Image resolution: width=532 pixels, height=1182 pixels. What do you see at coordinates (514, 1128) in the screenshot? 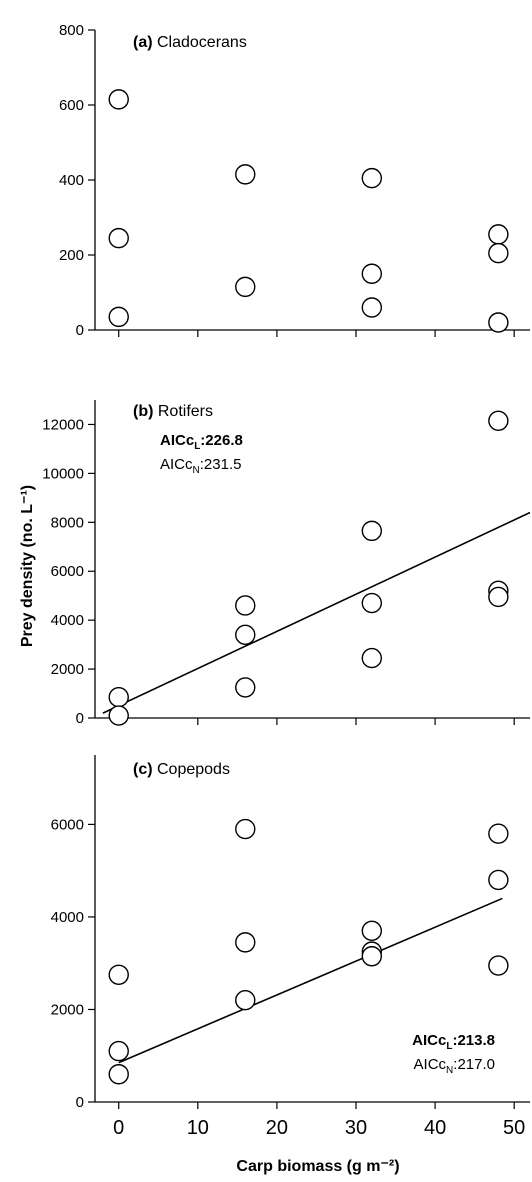
I see `x-tick-label: 50` at bounding box center [514, 1128].